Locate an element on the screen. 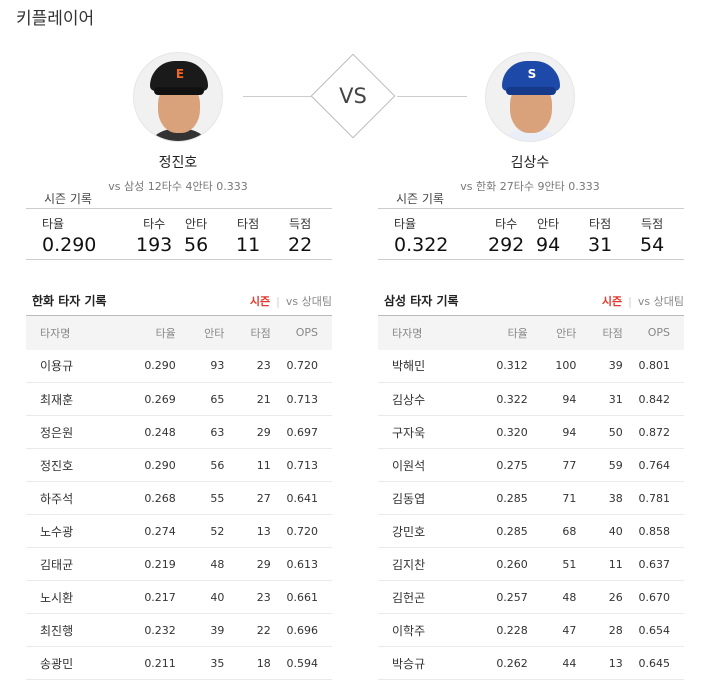 This screenshot has height=693, width=706. batter-name: 송광민 is located at coordinates (73, 663).